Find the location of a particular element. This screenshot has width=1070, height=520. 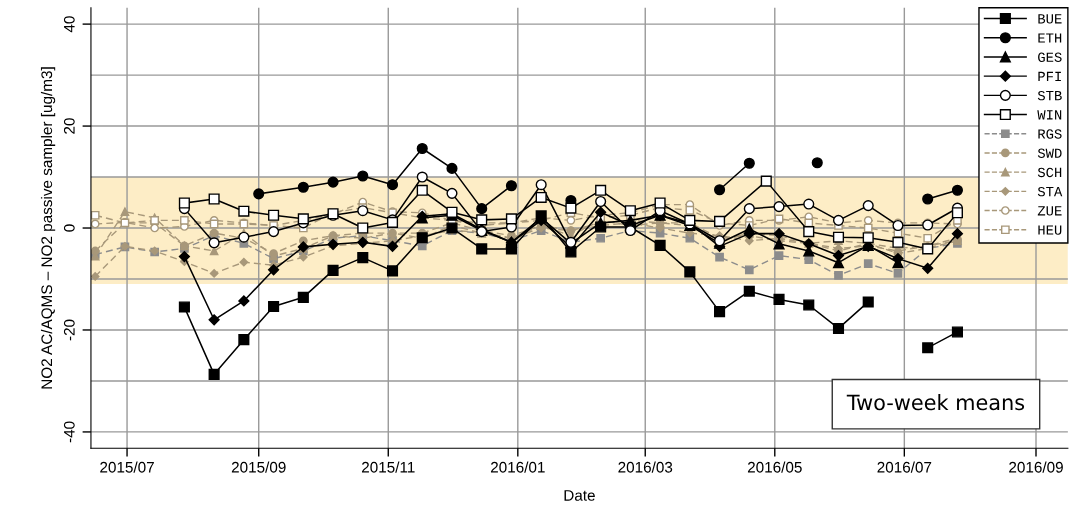

x-tick-label: 2016/01 is located at coordinates (517, 467).